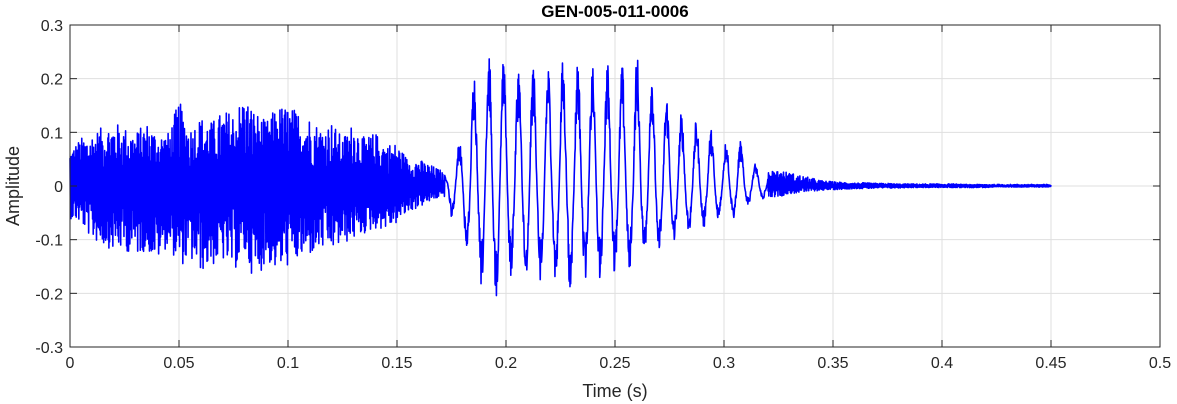 This screenshot has width=1177, height=404. What do you see at coordinates (13, 186) in the screenshot?
I see `y-axis-label: Amplitude` at bounding box center [13, 186].